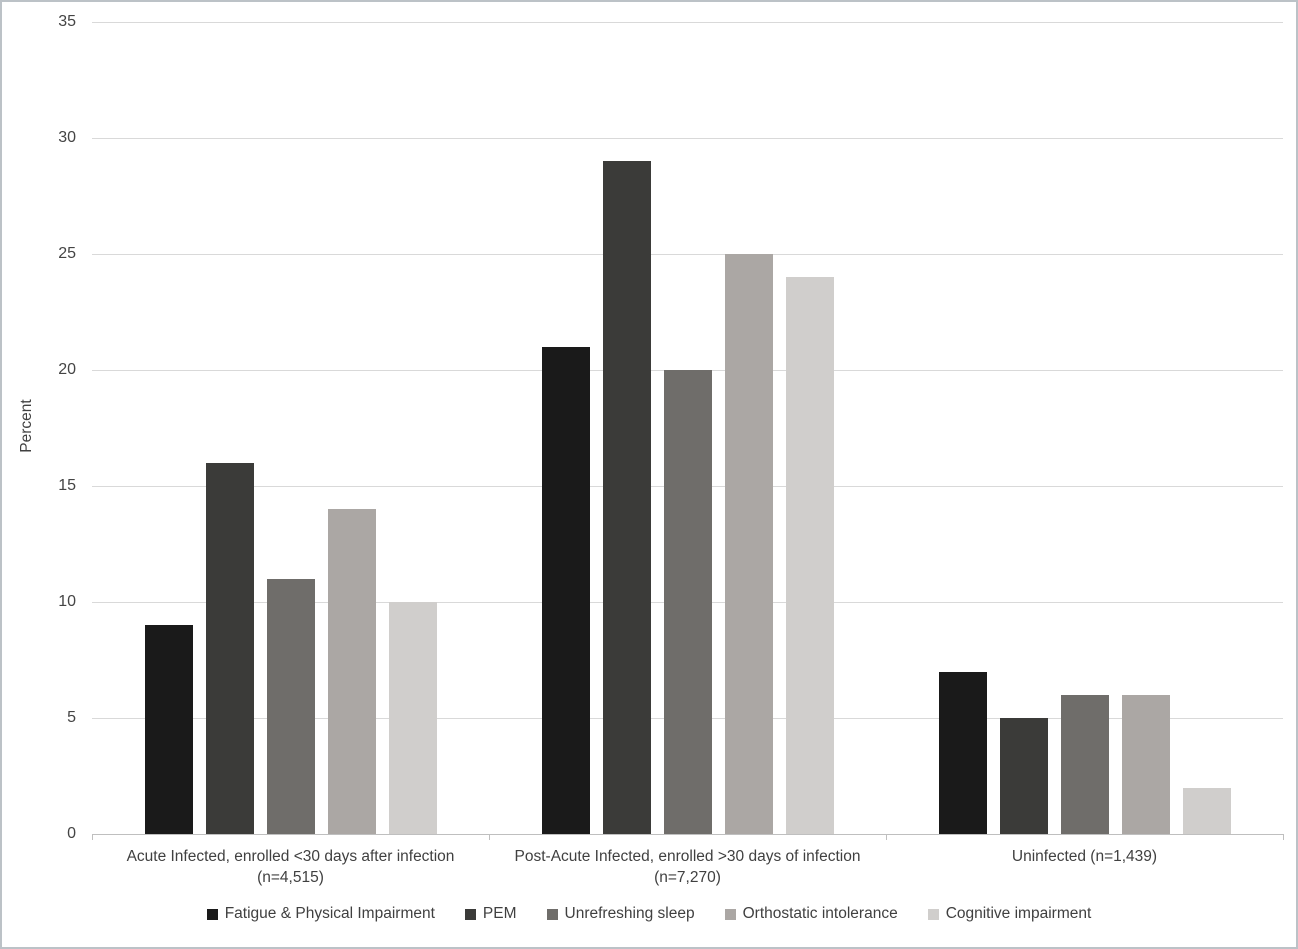  I want to click on legend-label: PEM, so click(499, 913).